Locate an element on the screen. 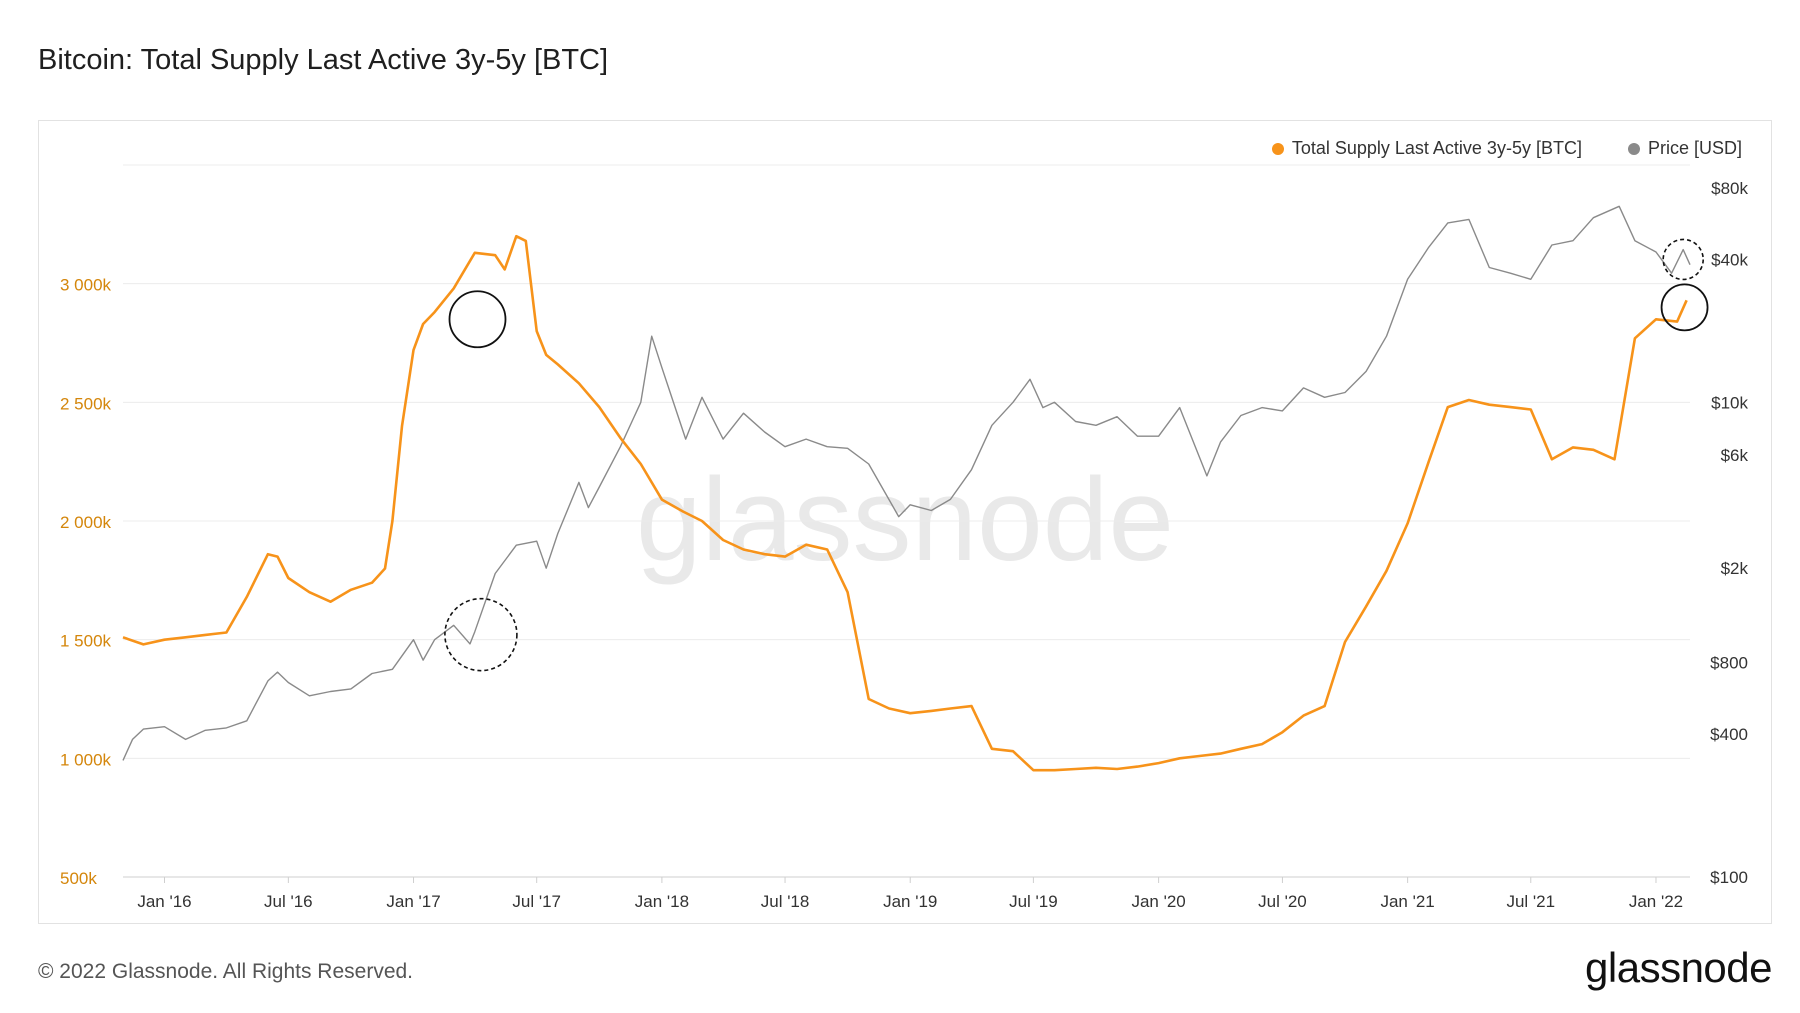 The height and width of the screenshot is (1013, 1800). legend-item-supply: Total Supply Last Active 3y-5y [BTC] is located at coordinates (1426, 148).